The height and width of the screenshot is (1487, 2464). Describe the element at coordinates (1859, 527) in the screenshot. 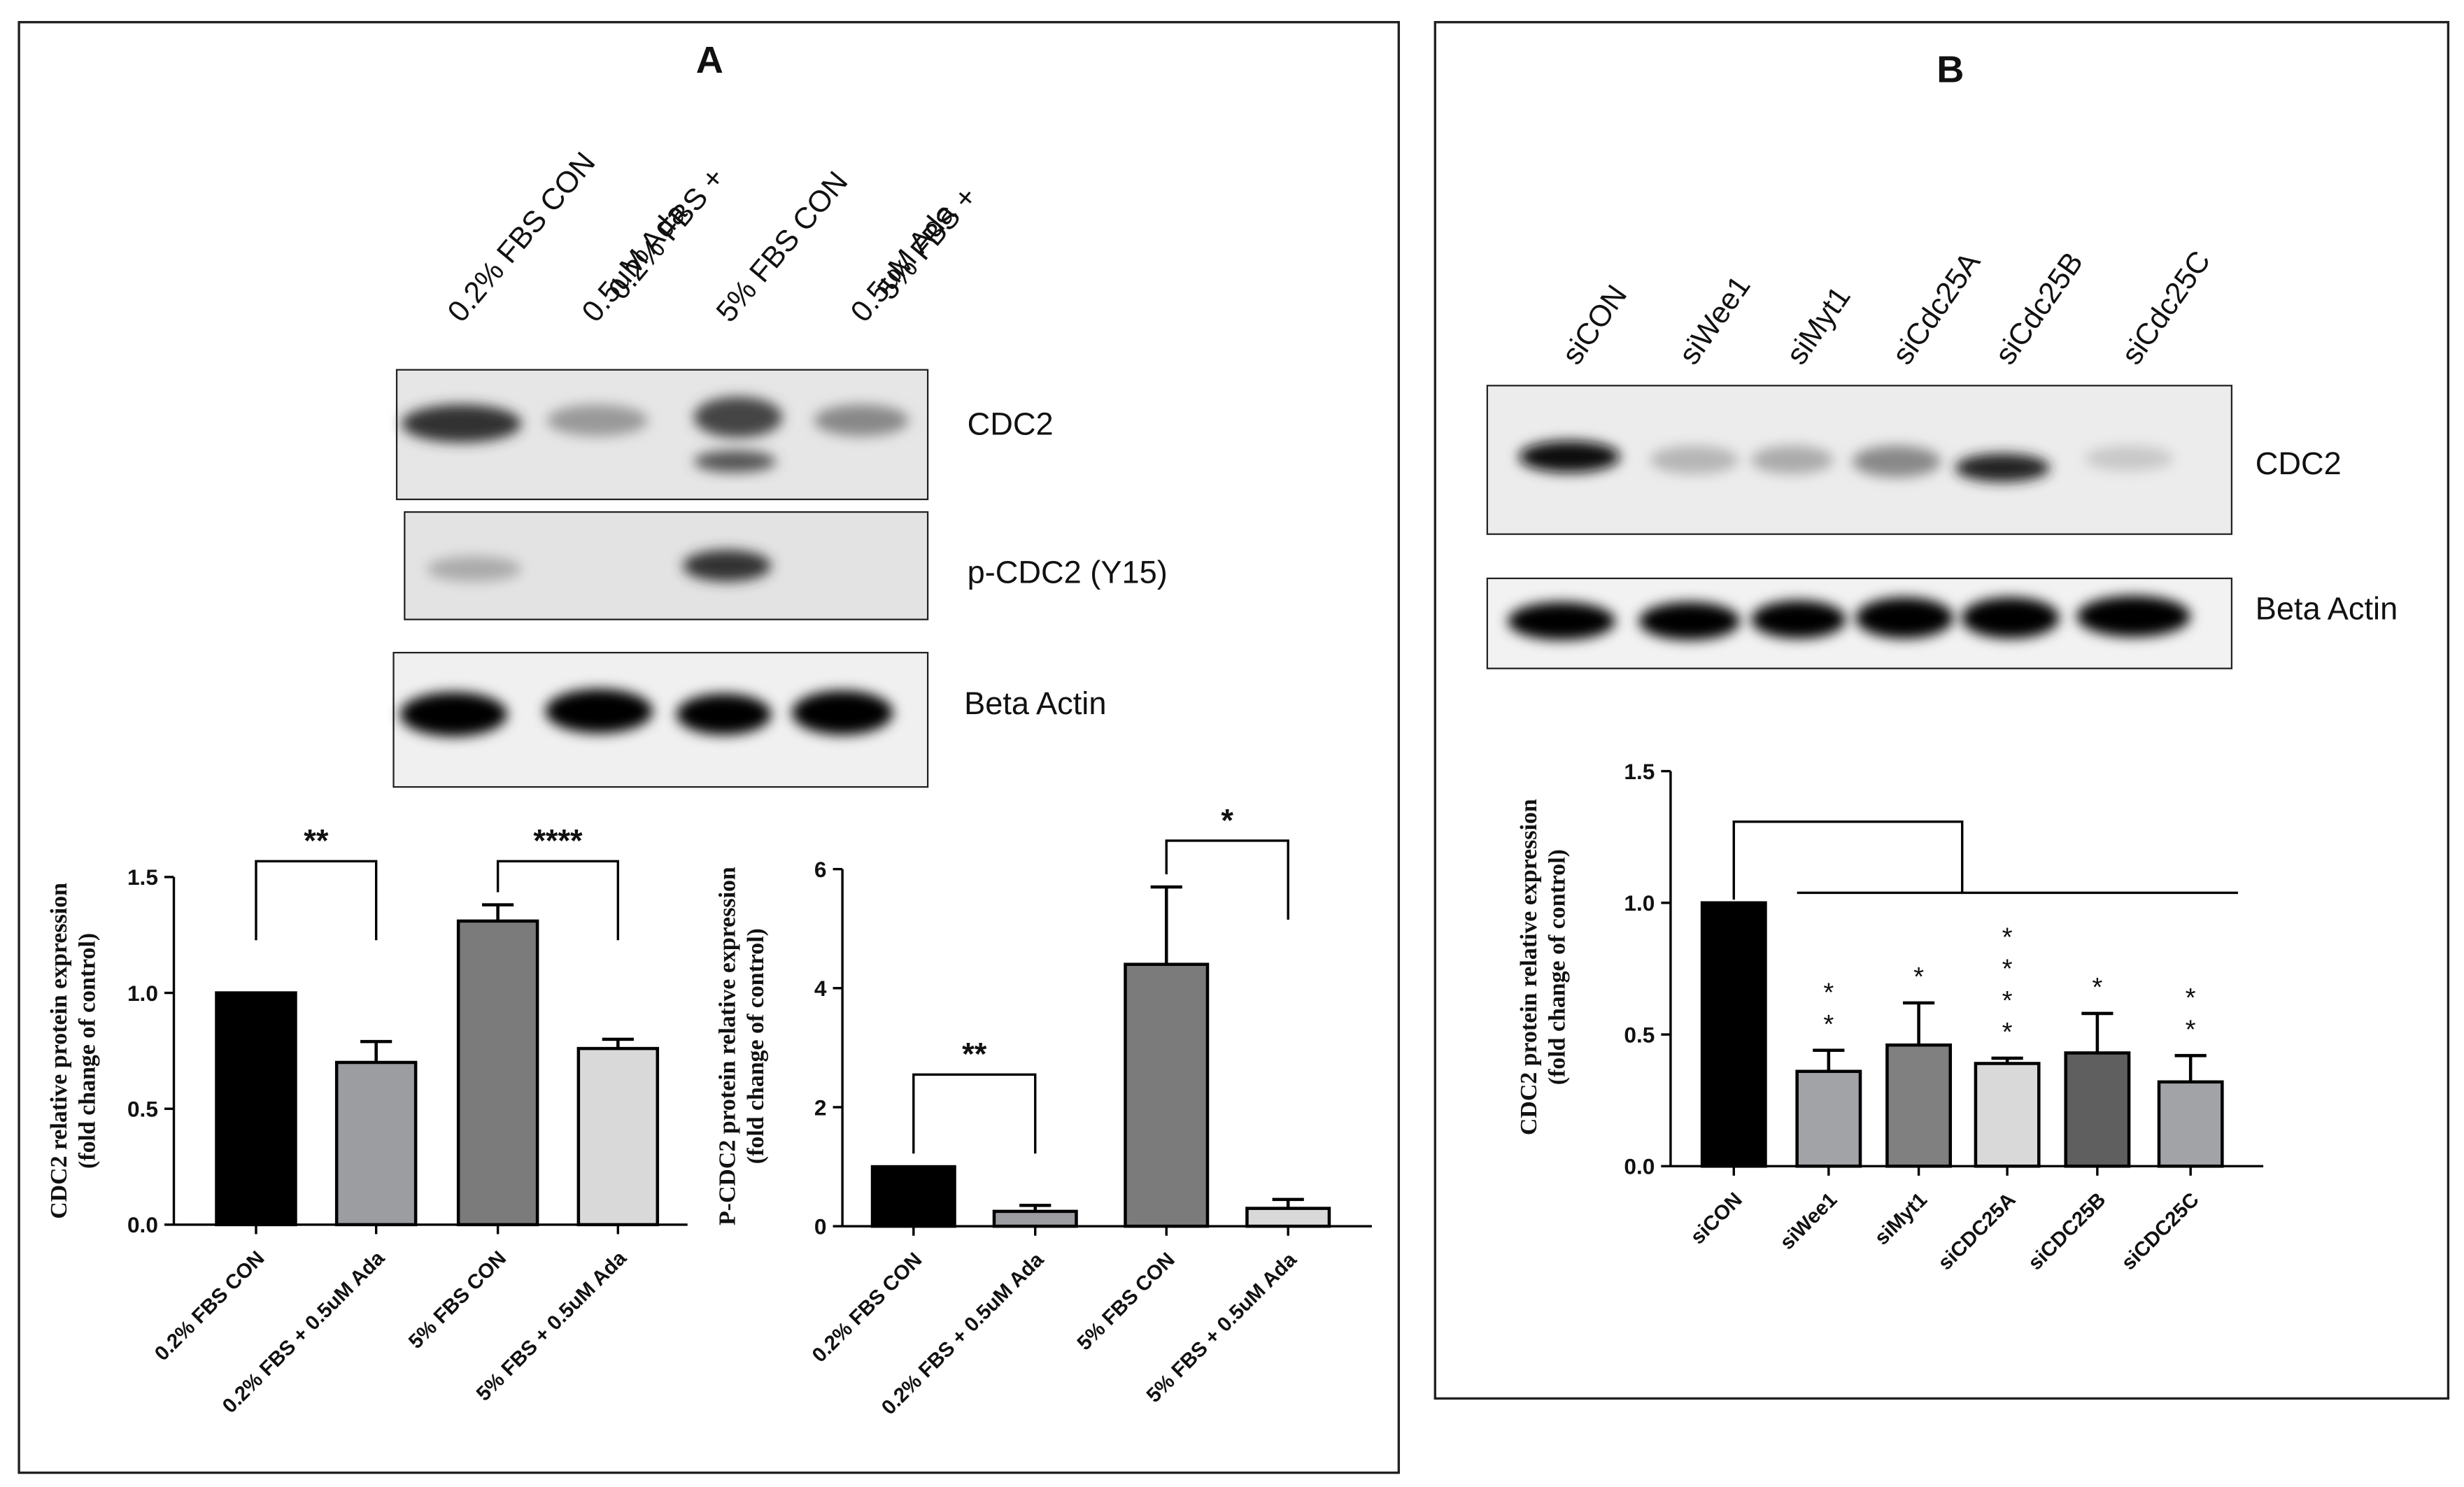

I see `blot-b` at that location.